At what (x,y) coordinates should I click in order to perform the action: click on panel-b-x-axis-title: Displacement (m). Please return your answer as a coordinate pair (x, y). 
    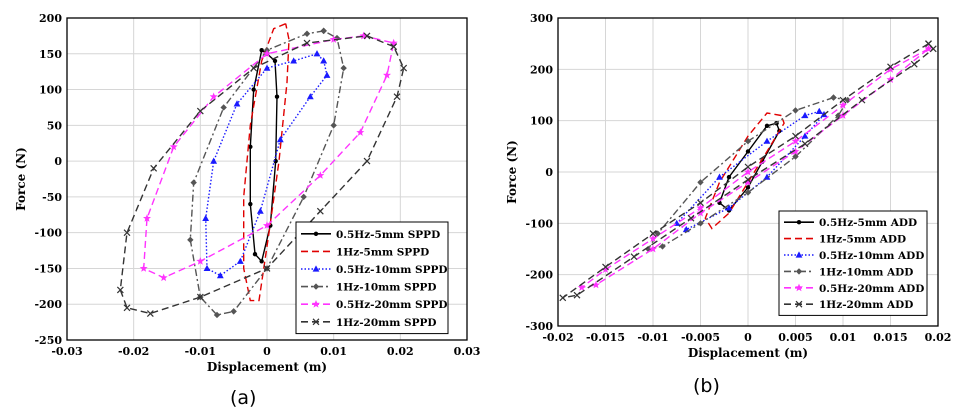
    Looking at the image, I should click on (748, 353).